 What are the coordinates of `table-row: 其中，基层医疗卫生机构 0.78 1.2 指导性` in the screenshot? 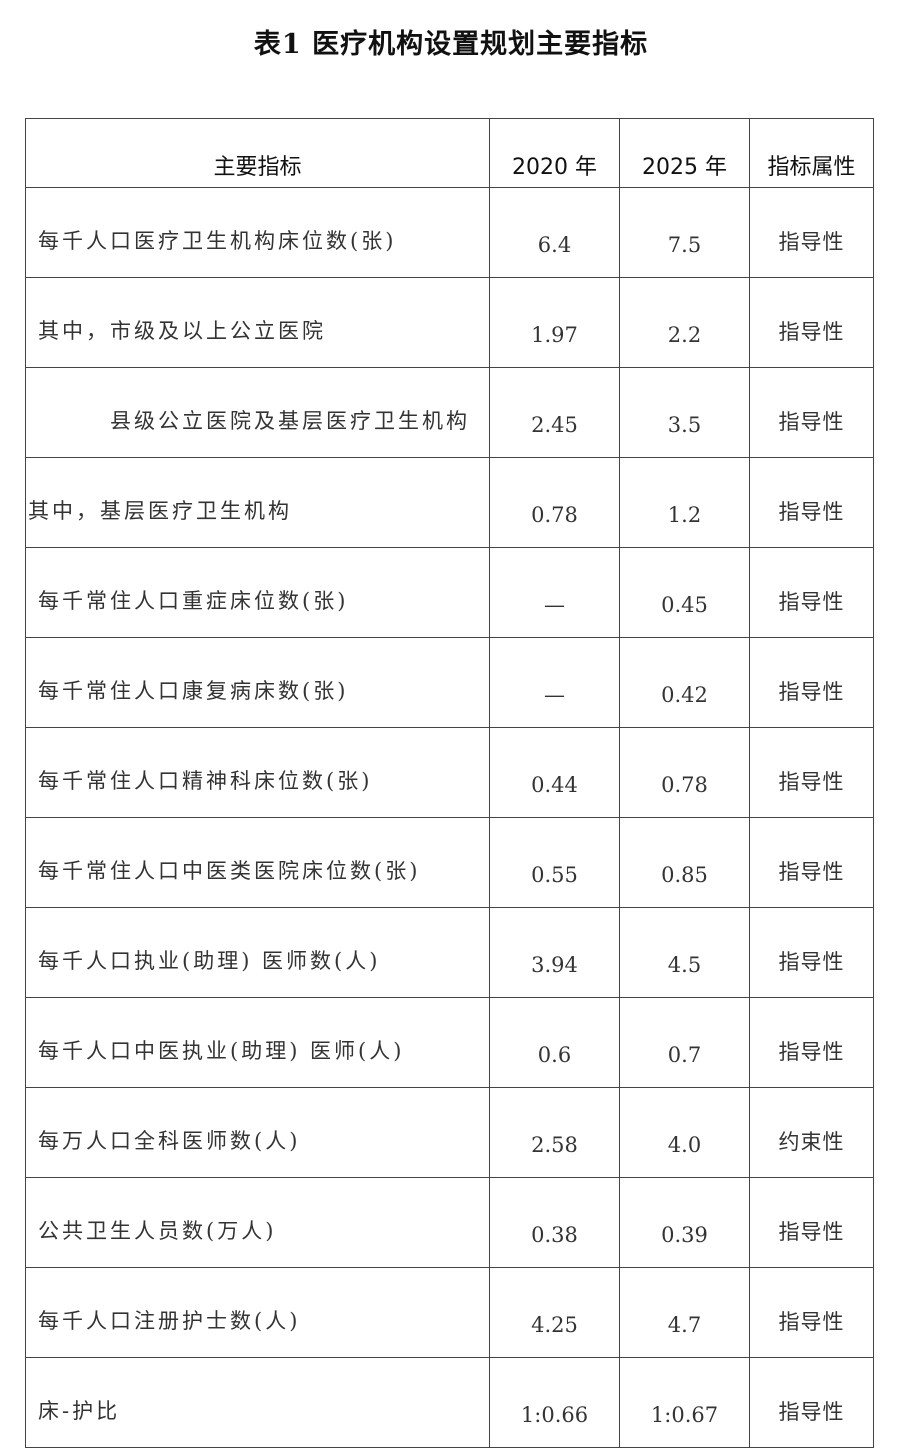 It's located at (449, 502).